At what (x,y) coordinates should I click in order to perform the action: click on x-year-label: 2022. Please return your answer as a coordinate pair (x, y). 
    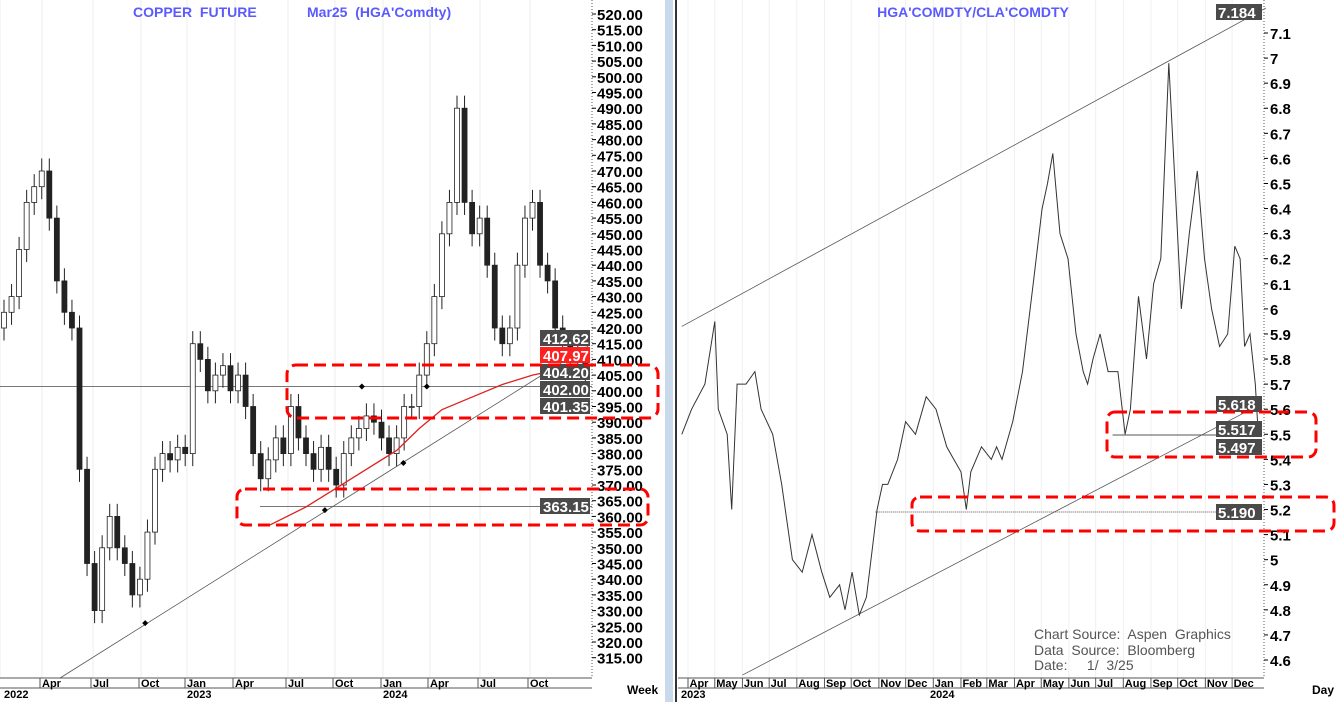
    Looking at the image, I should click on (16, 695).